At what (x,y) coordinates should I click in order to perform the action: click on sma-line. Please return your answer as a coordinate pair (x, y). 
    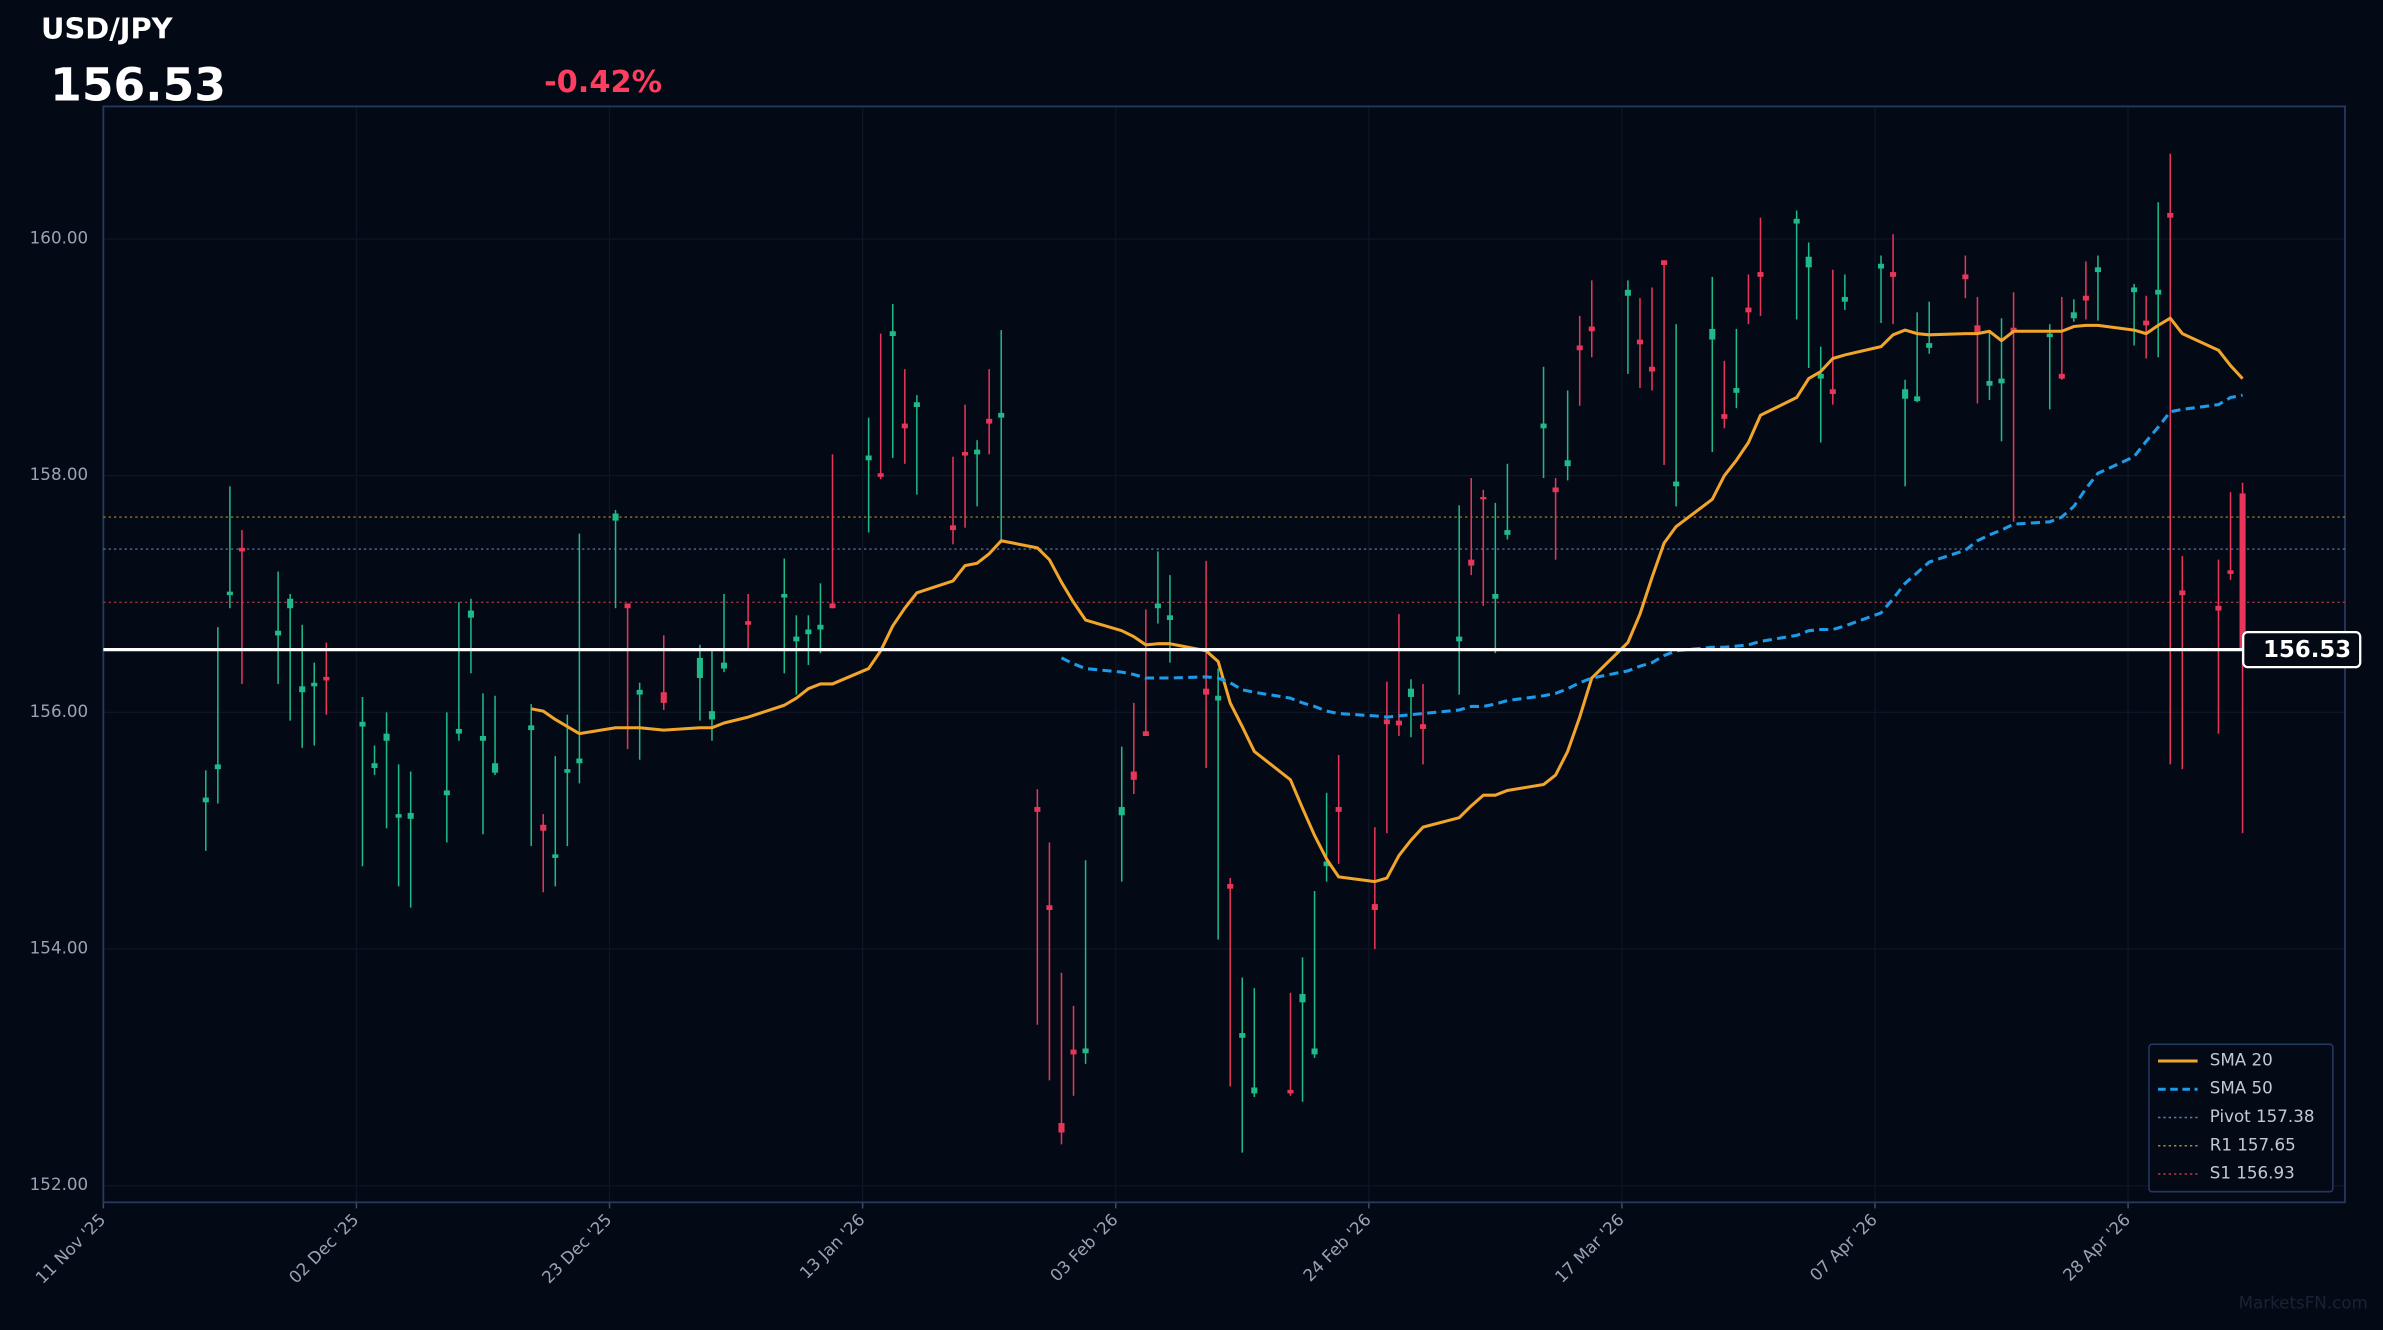
    Looking at the image, I should click on (1651, 556).